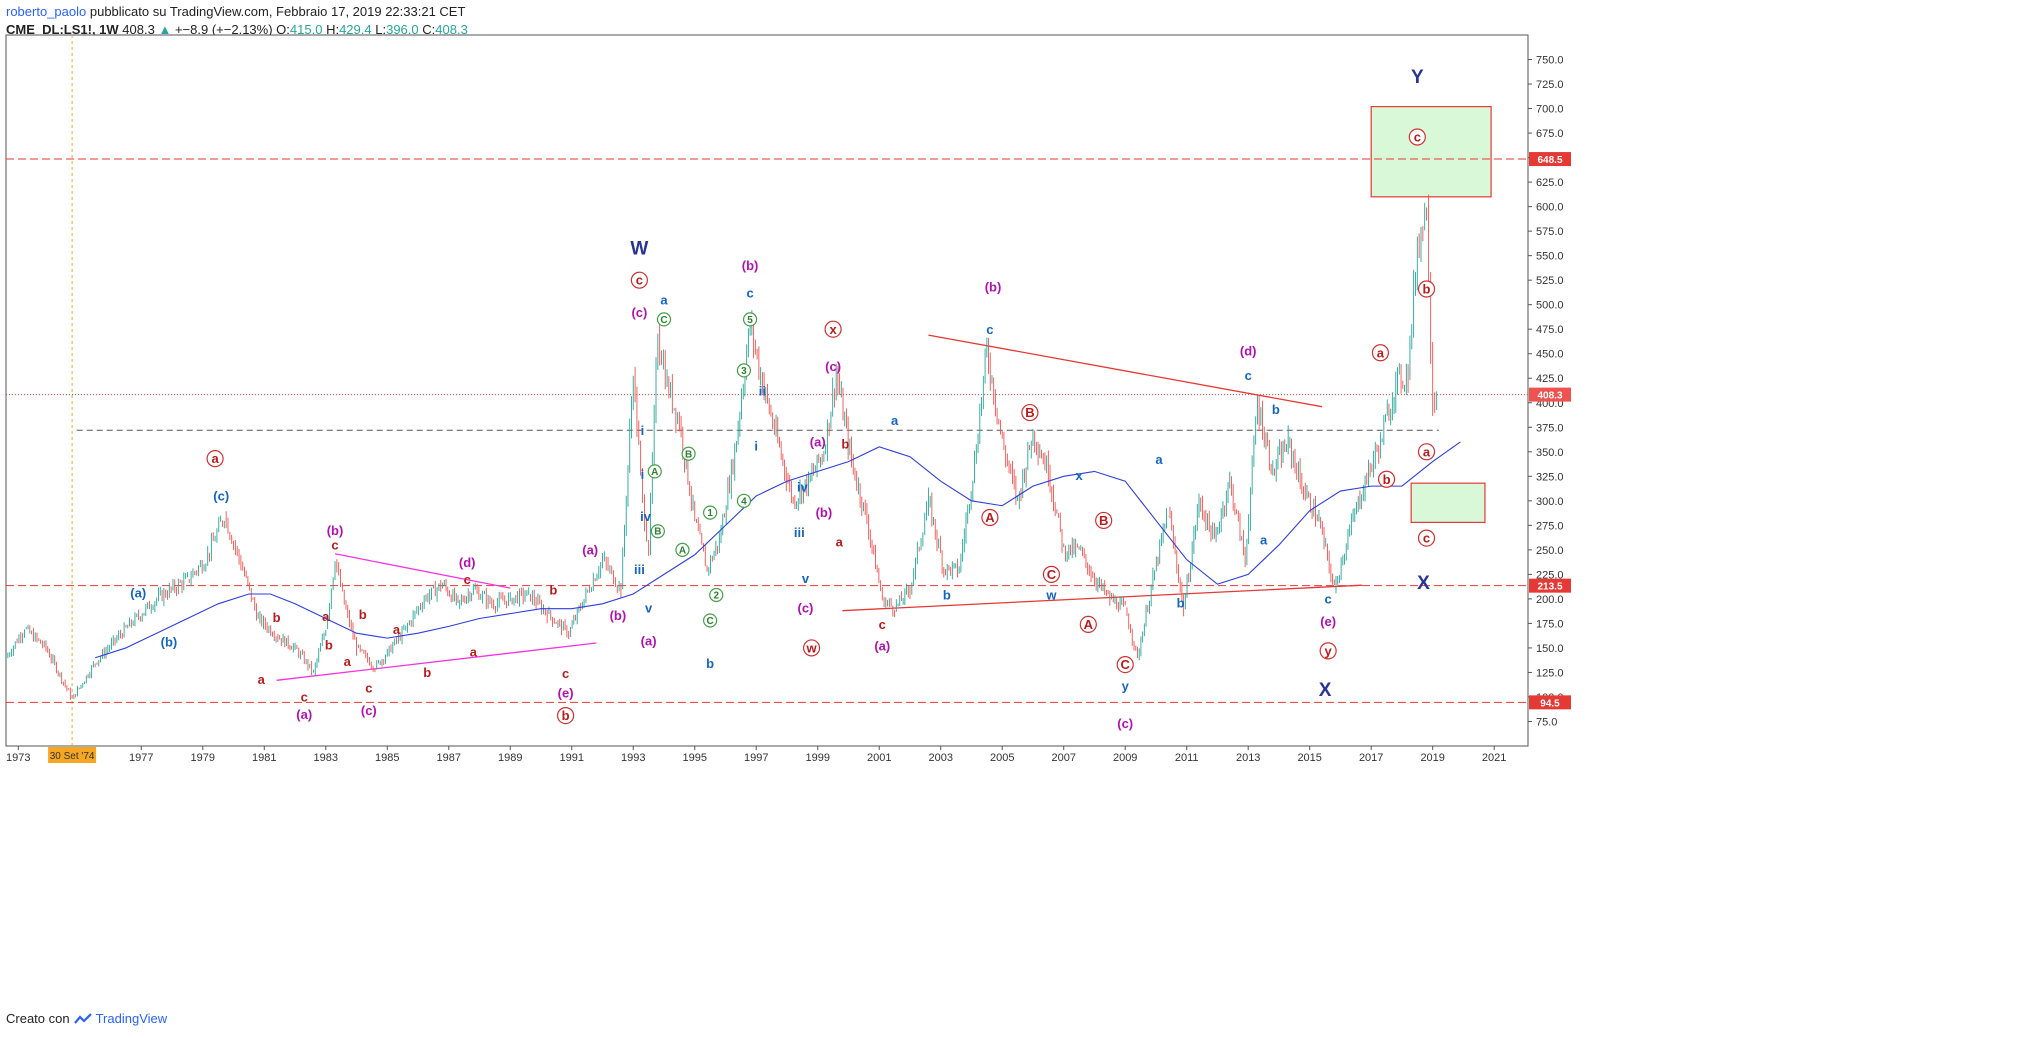 The height and width of the screenshot is (1038, 2041). I want to click on y-tick-label: 200.0, so click(1550, 600).